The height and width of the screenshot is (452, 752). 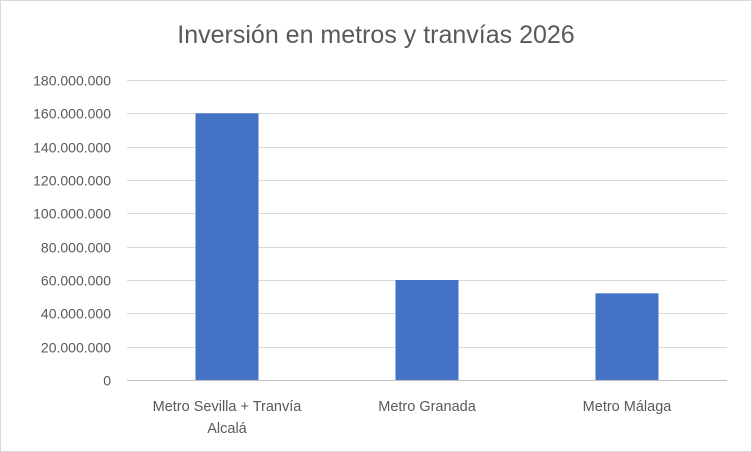 I want to click on category-label: Metro Sevilla + Tranvía Alcalá, so click(x=228, y=418).